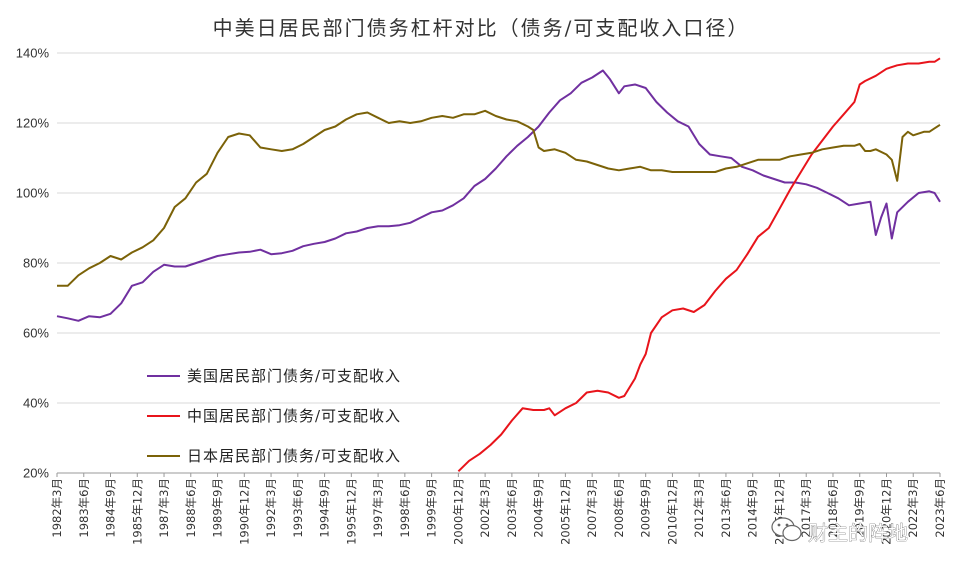  Describe the element at coordinates (565, 511) in the screenshot. I see `x-tick-label: 2005年12月` at that location.